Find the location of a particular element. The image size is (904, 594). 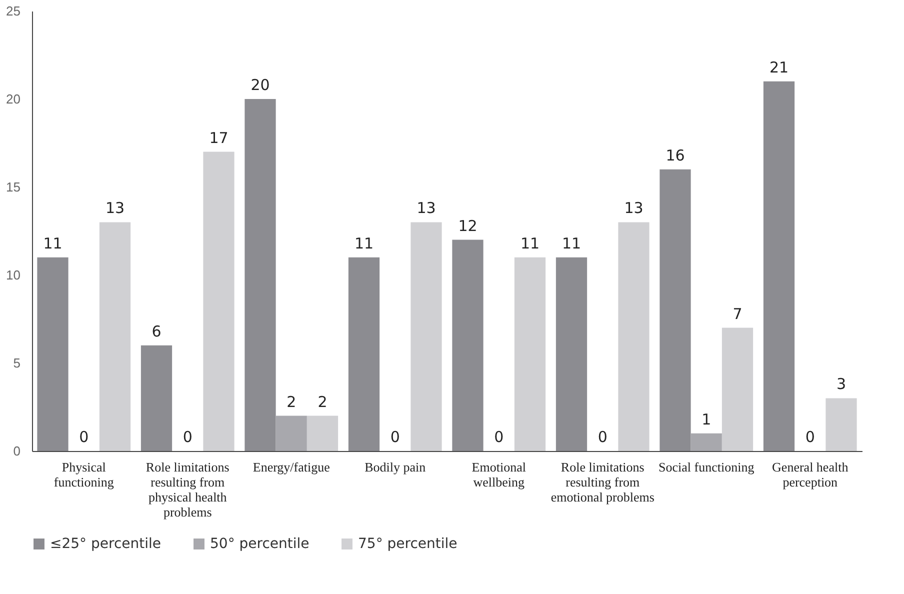

x-tick-label: Role limitations resulting from physical health problems is located at coordinates (188, 490).